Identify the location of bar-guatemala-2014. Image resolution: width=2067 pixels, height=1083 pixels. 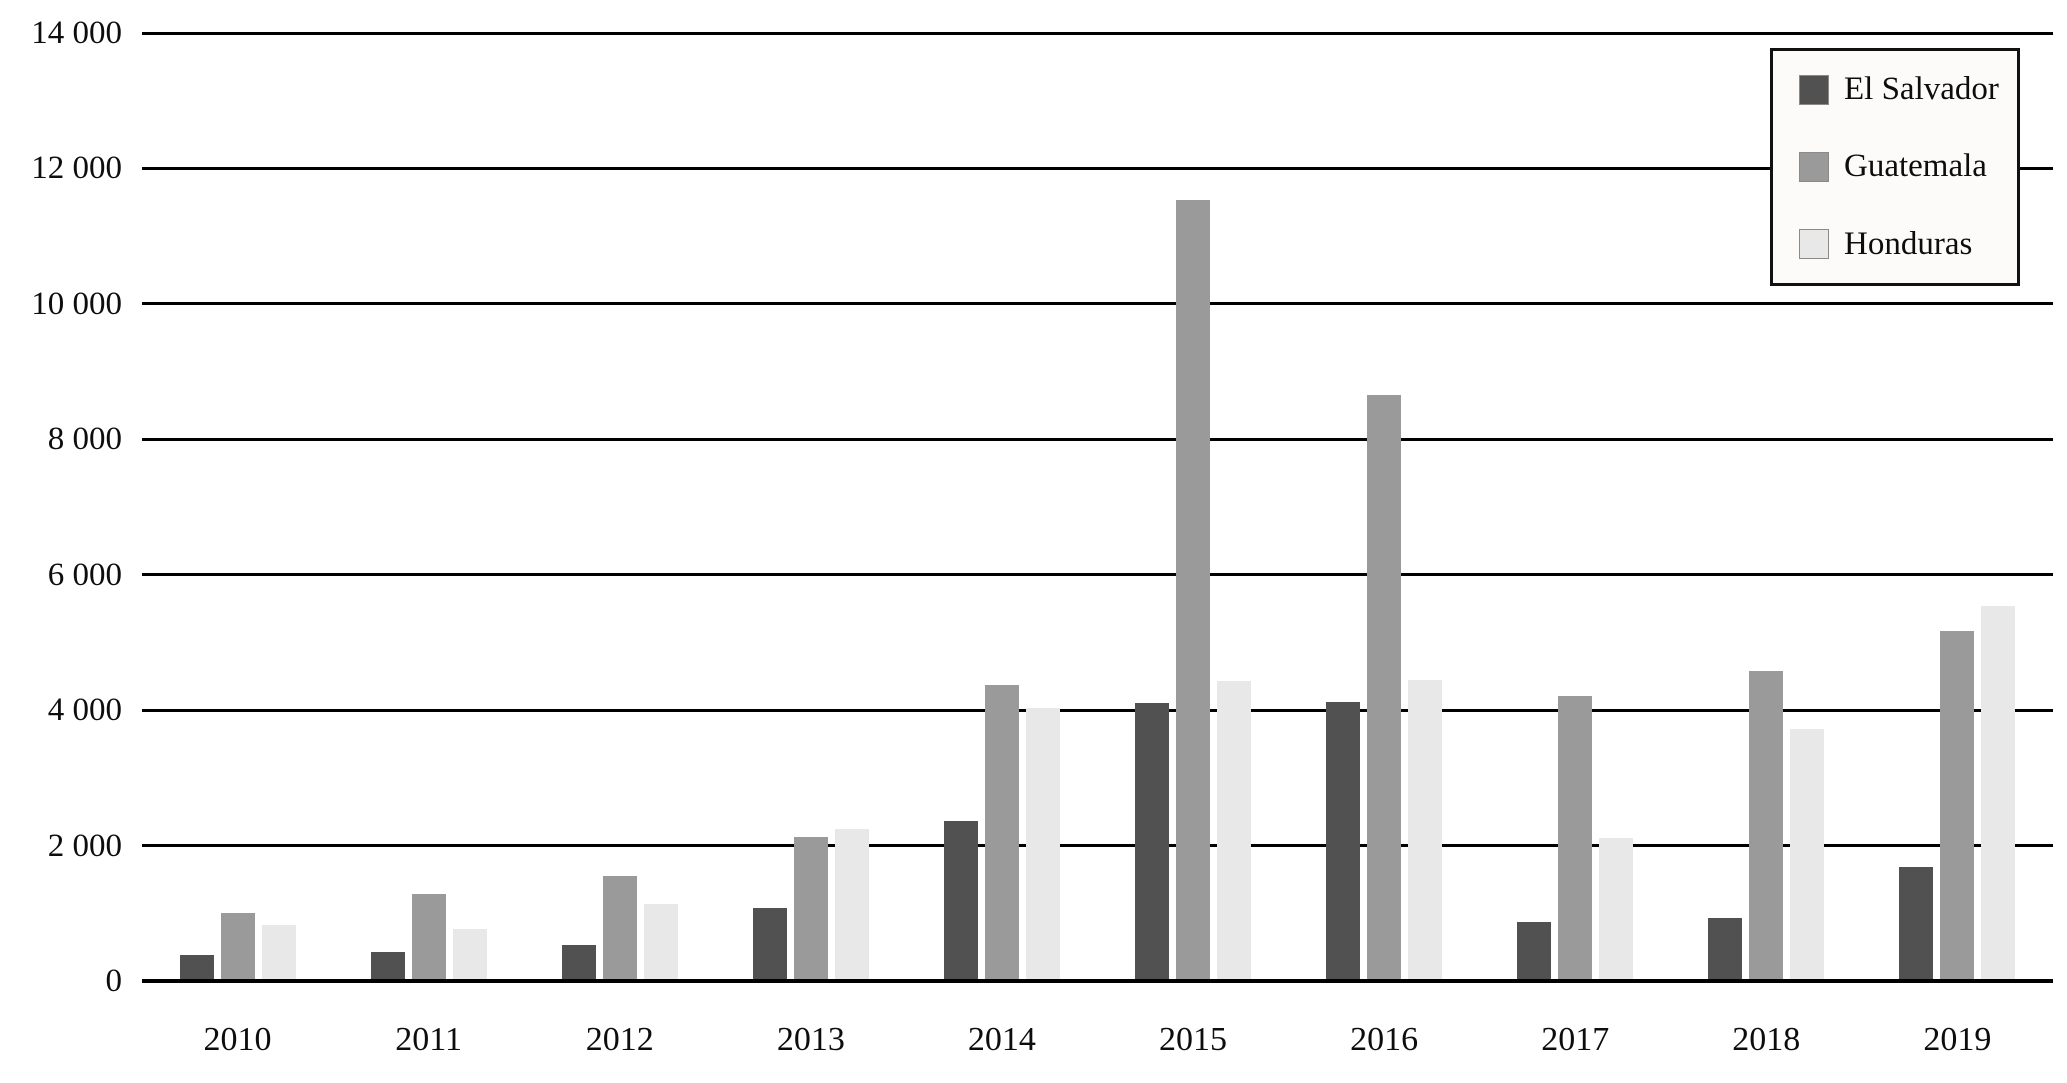
(1001, 833).